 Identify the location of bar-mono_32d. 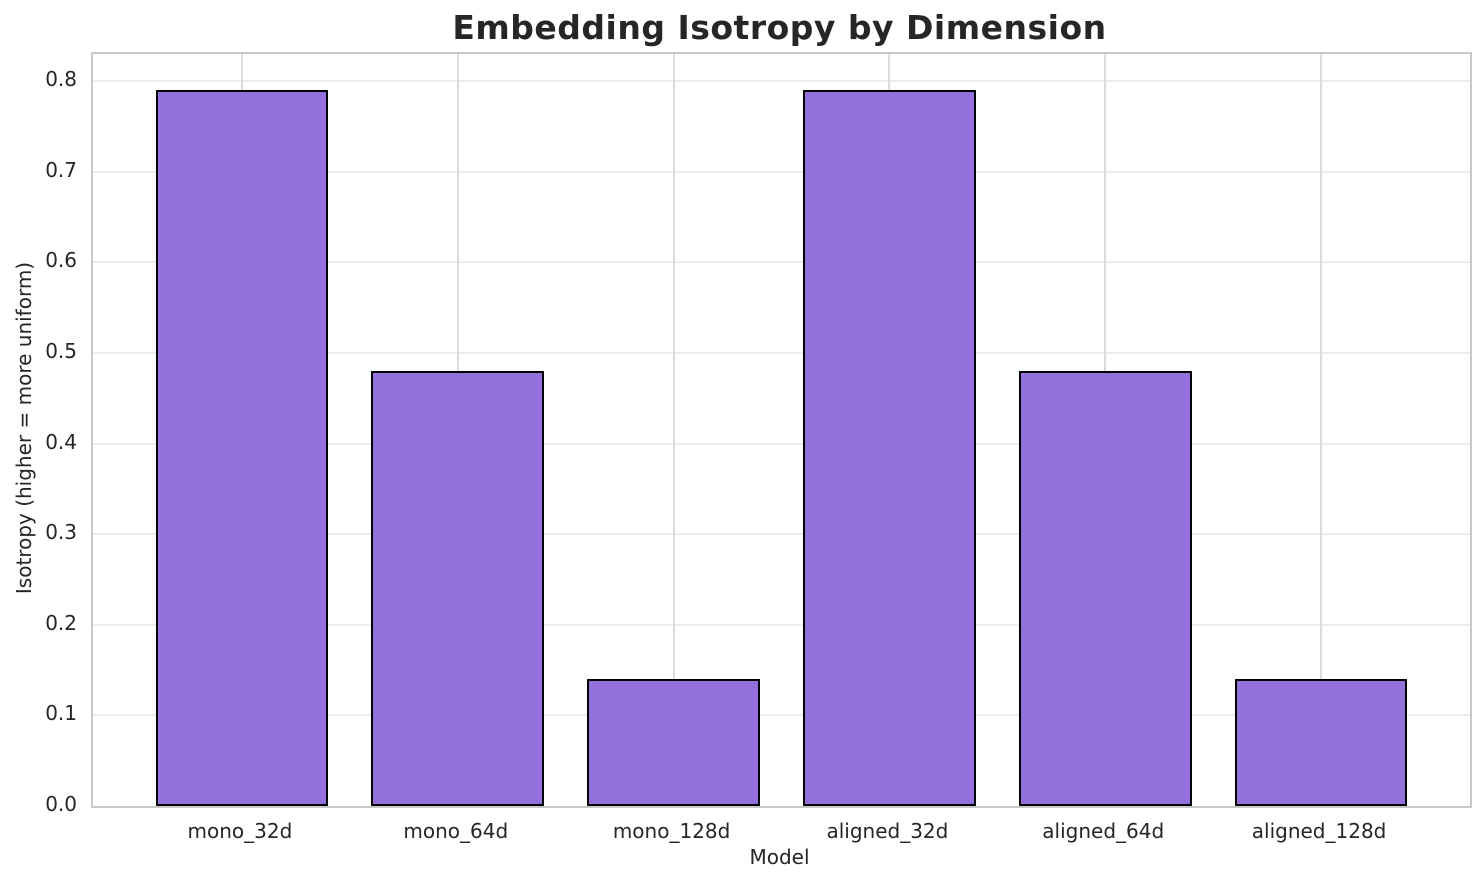
(242, 448).